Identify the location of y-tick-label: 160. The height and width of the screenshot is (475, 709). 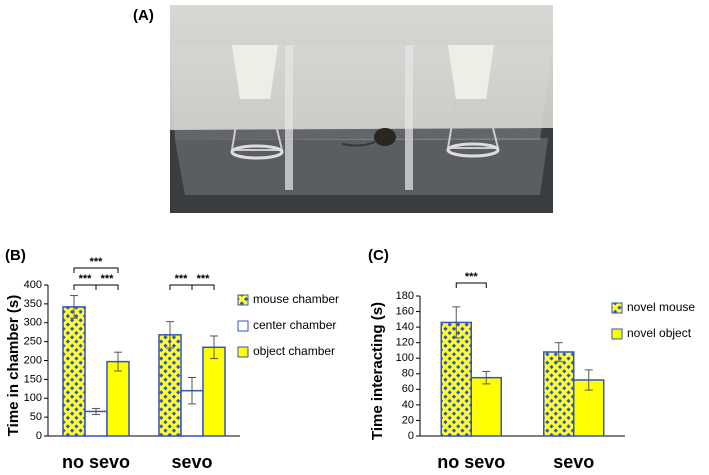
(405, 311).